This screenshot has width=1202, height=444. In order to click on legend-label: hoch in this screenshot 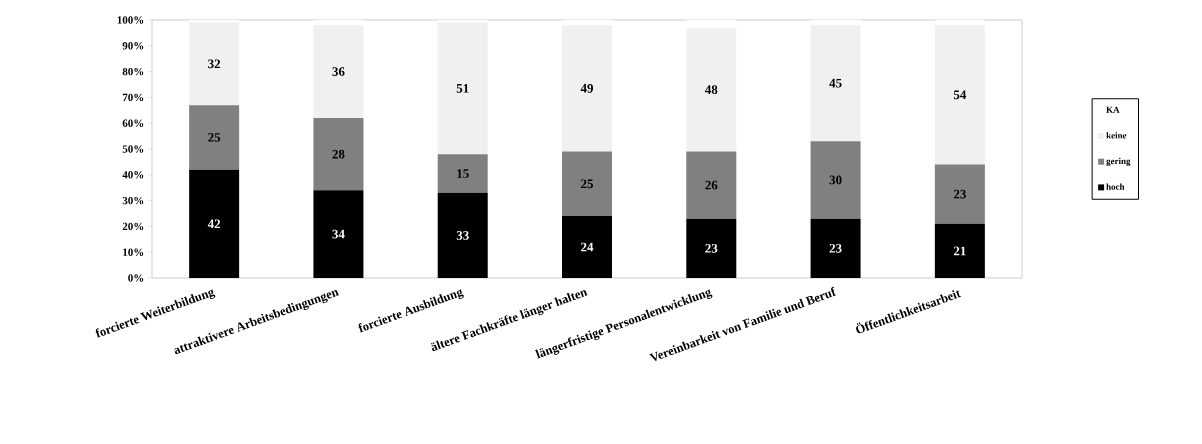, I will do `click(1115, 186)`.